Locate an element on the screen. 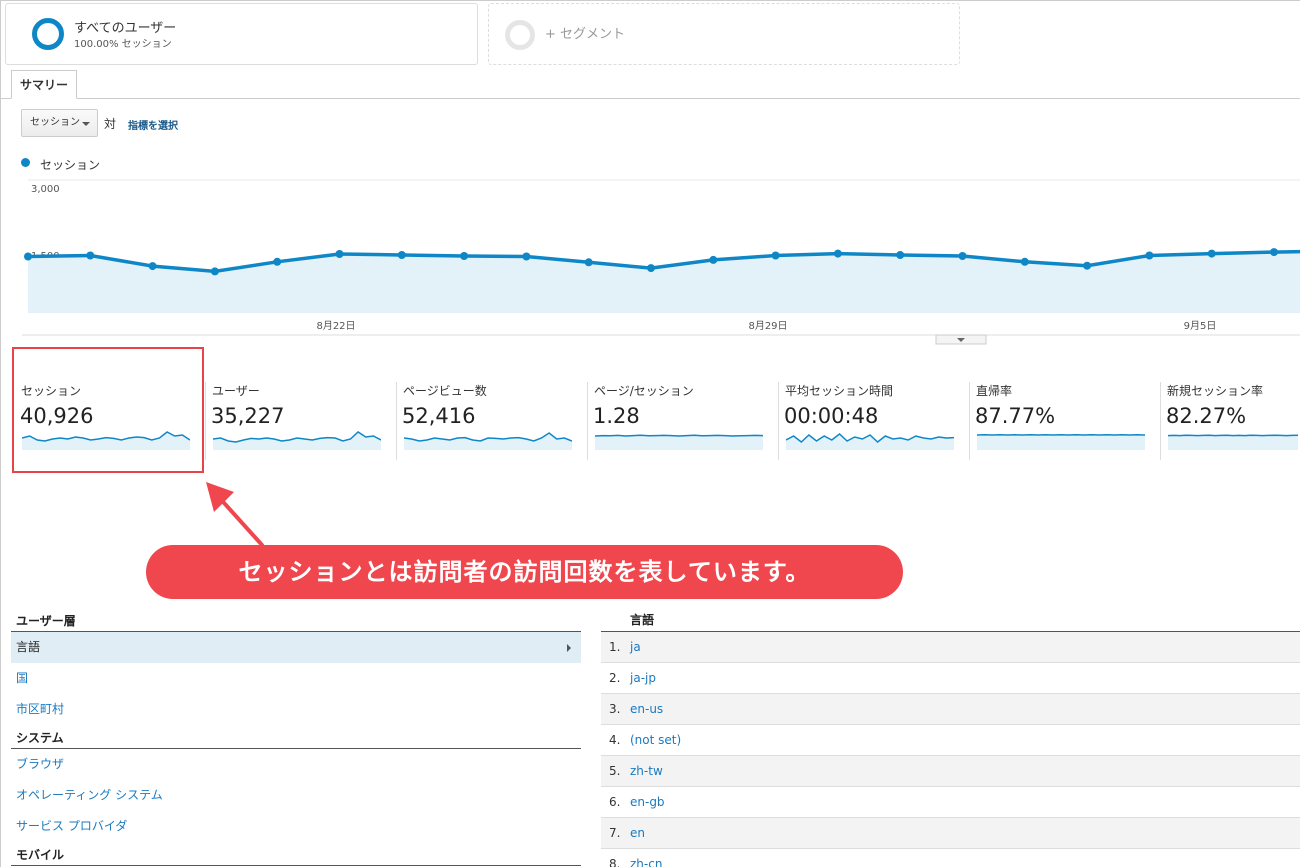  segment-subtitle: 100.00% セッション is located at coordinates (123, 44).